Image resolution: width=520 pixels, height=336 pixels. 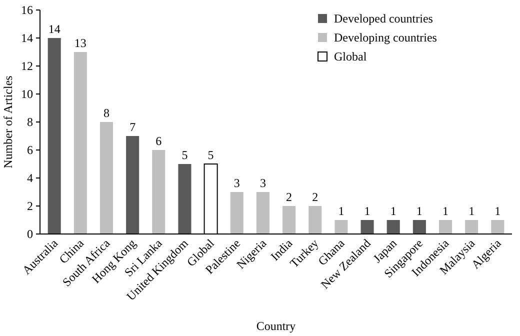 What do you see at coordinates (133, 127) in the screenshot?
I see `data-label: 7` at bounding box center [133, 127].